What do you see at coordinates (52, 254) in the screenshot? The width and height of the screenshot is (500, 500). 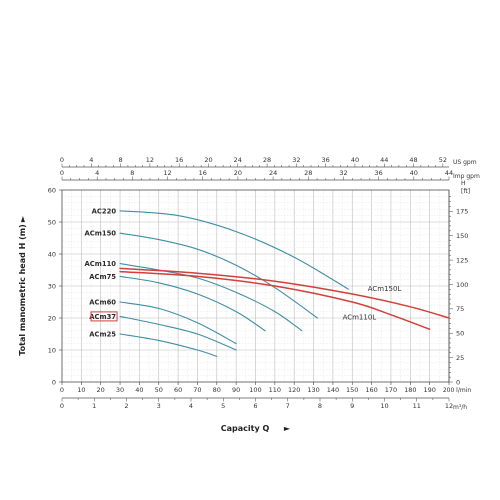 I see `y-tick-label: 40` at bounding box center [52, 254].